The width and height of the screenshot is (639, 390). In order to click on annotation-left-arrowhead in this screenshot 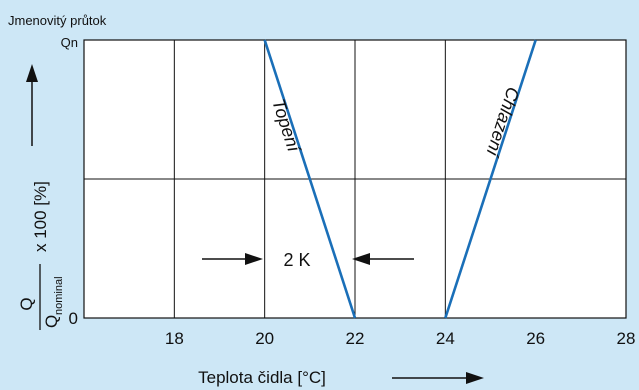, I will do `click(254, 259)`.